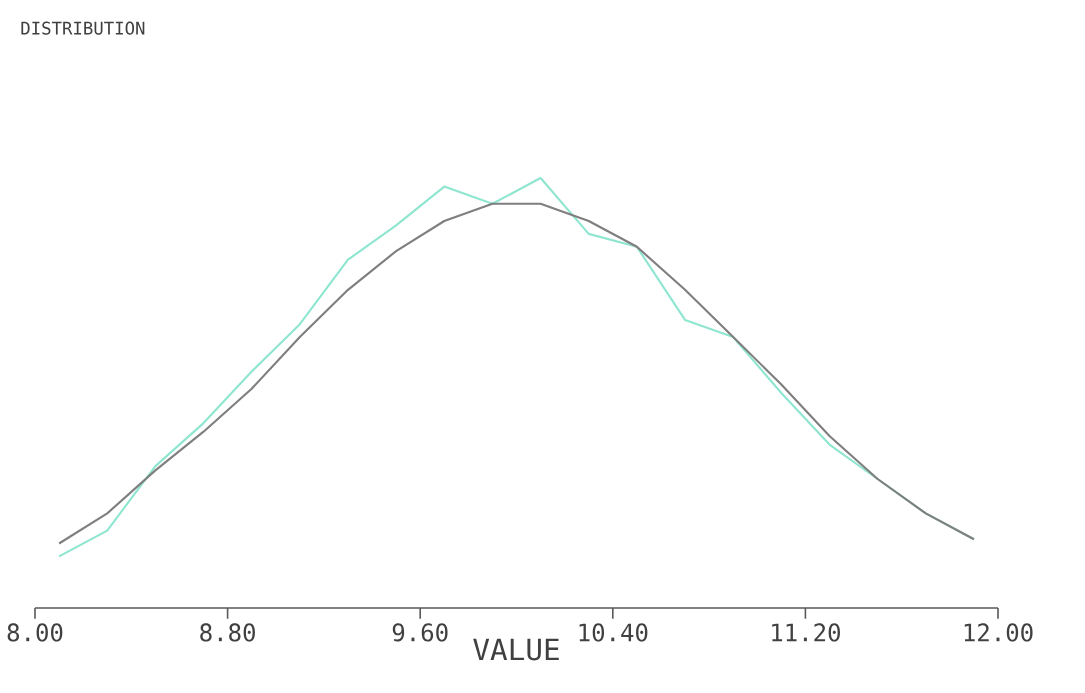 The image size is (1085, 693). What do you see at coordinates (420, 632) in the screenshot?
I see `x-tick-label: 9.60` at bounding box center [420, 632].